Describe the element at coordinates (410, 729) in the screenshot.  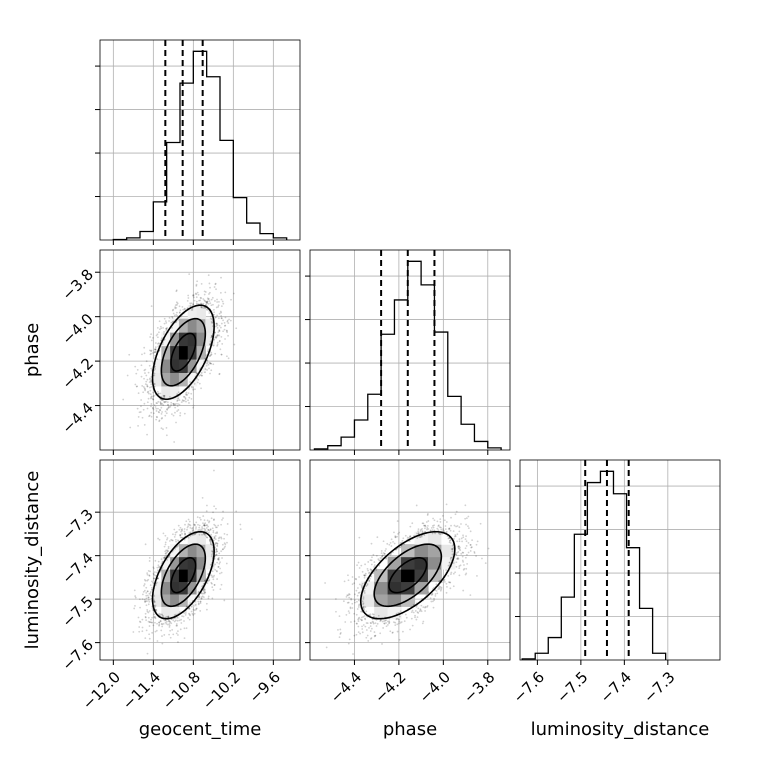
I see `x-axis-label-phase: phase` at that location.